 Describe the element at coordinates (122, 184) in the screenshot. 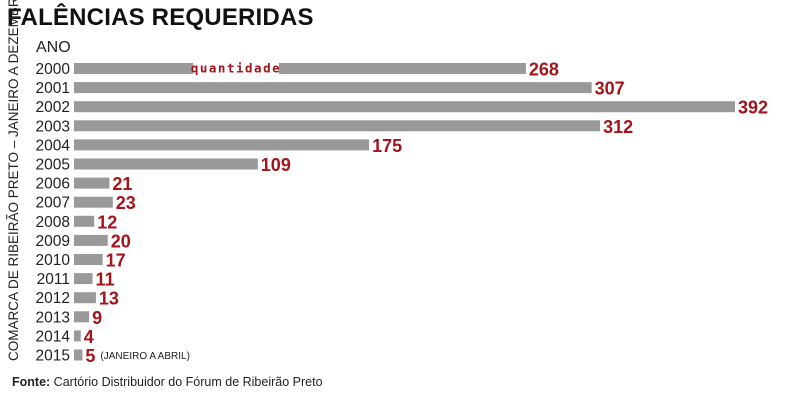

I see `data-label: 21` at that location.